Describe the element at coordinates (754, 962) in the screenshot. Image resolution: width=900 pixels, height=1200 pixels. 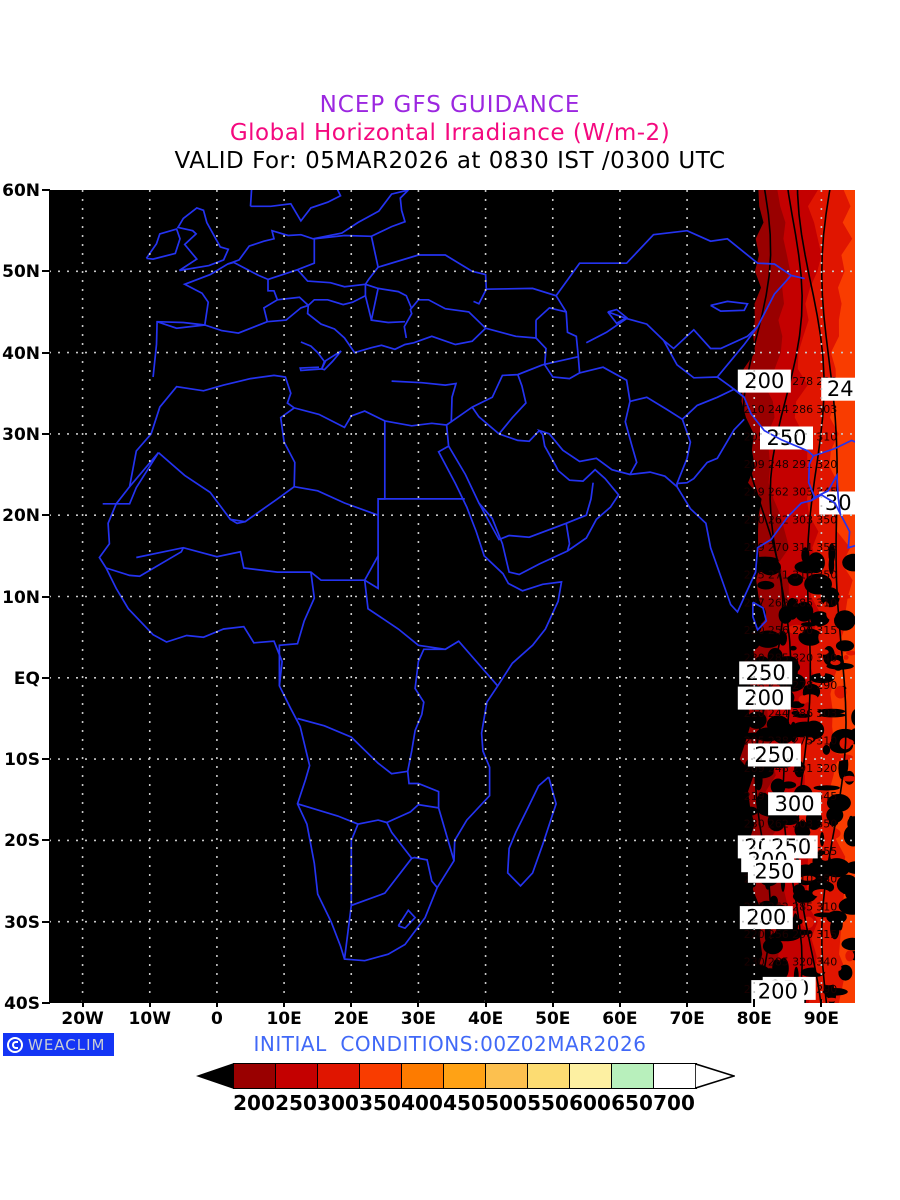
I see `grid-value: 230` at that location.